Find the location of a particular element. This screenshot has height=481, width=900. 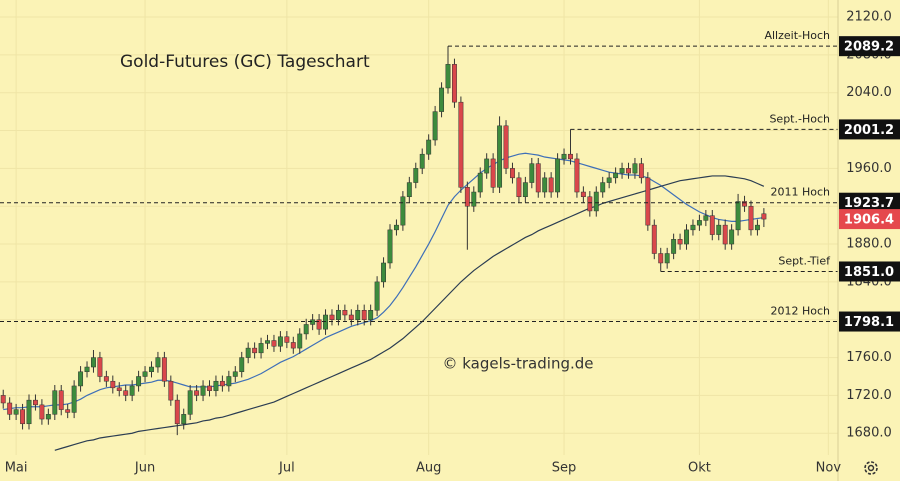

level-price-label: 2089.2 is located at coordinates (869, 47).